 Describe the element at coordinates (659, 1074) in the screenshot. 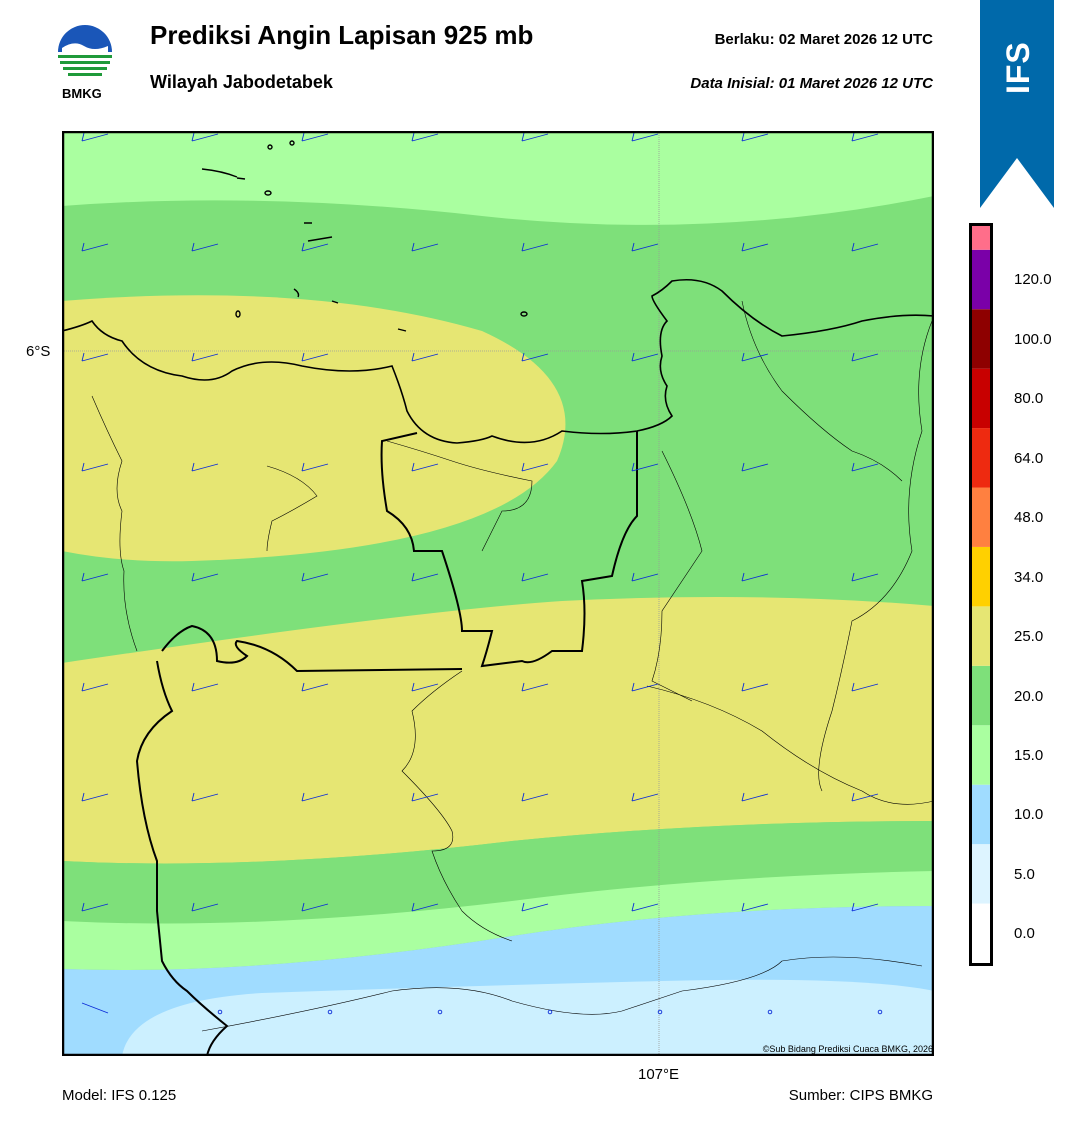

I see `lon-label: 107°E` at that location.